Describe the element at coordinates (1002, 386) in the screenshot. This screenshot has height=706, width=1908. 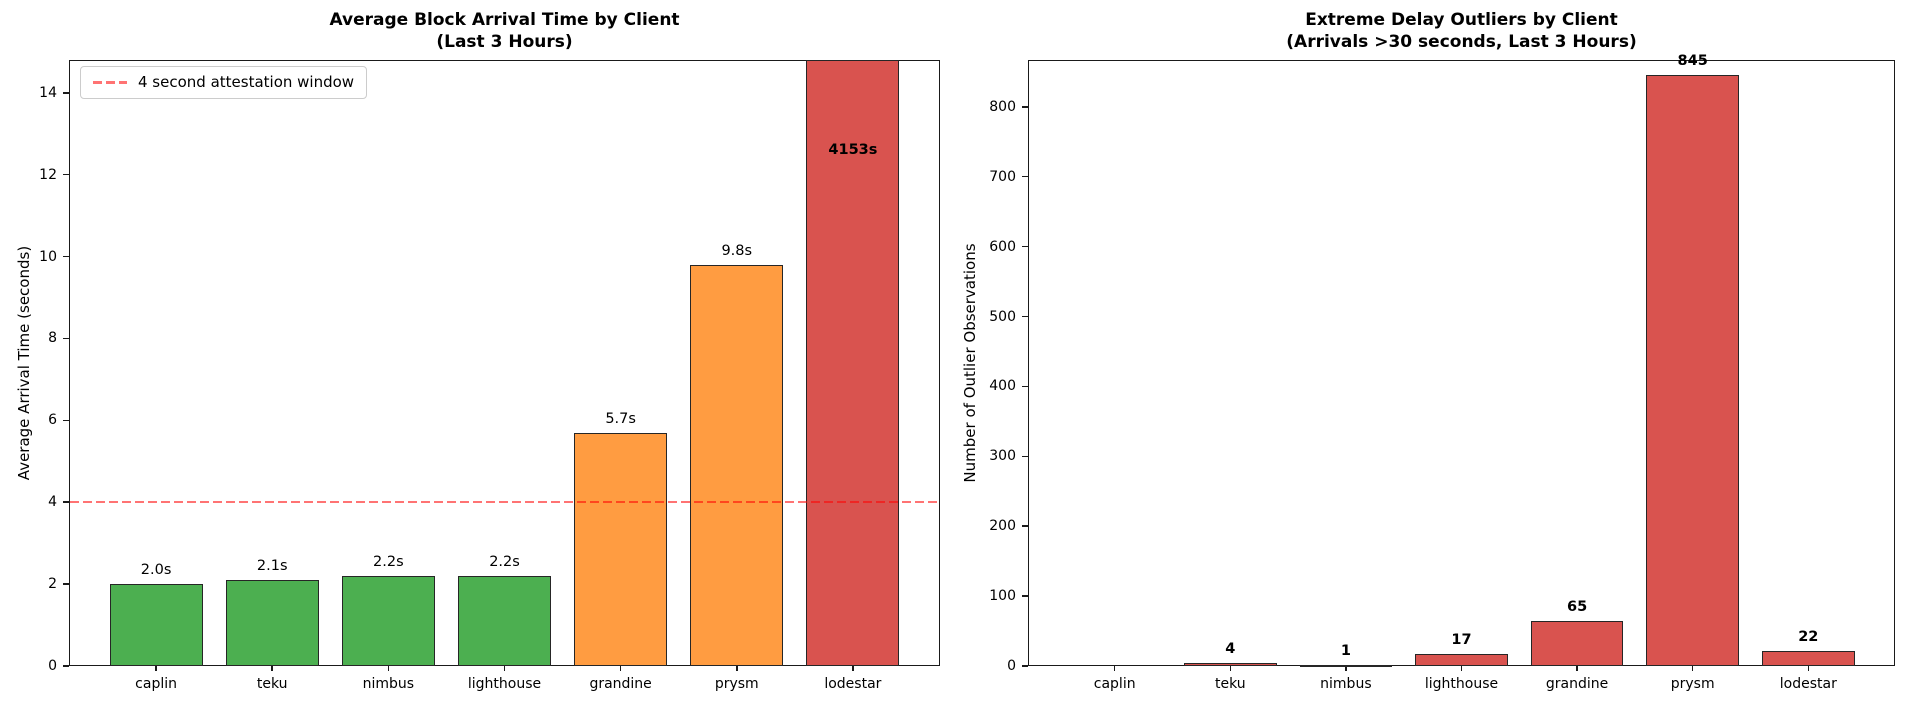
I see `y-tick-label: 400` at that location.